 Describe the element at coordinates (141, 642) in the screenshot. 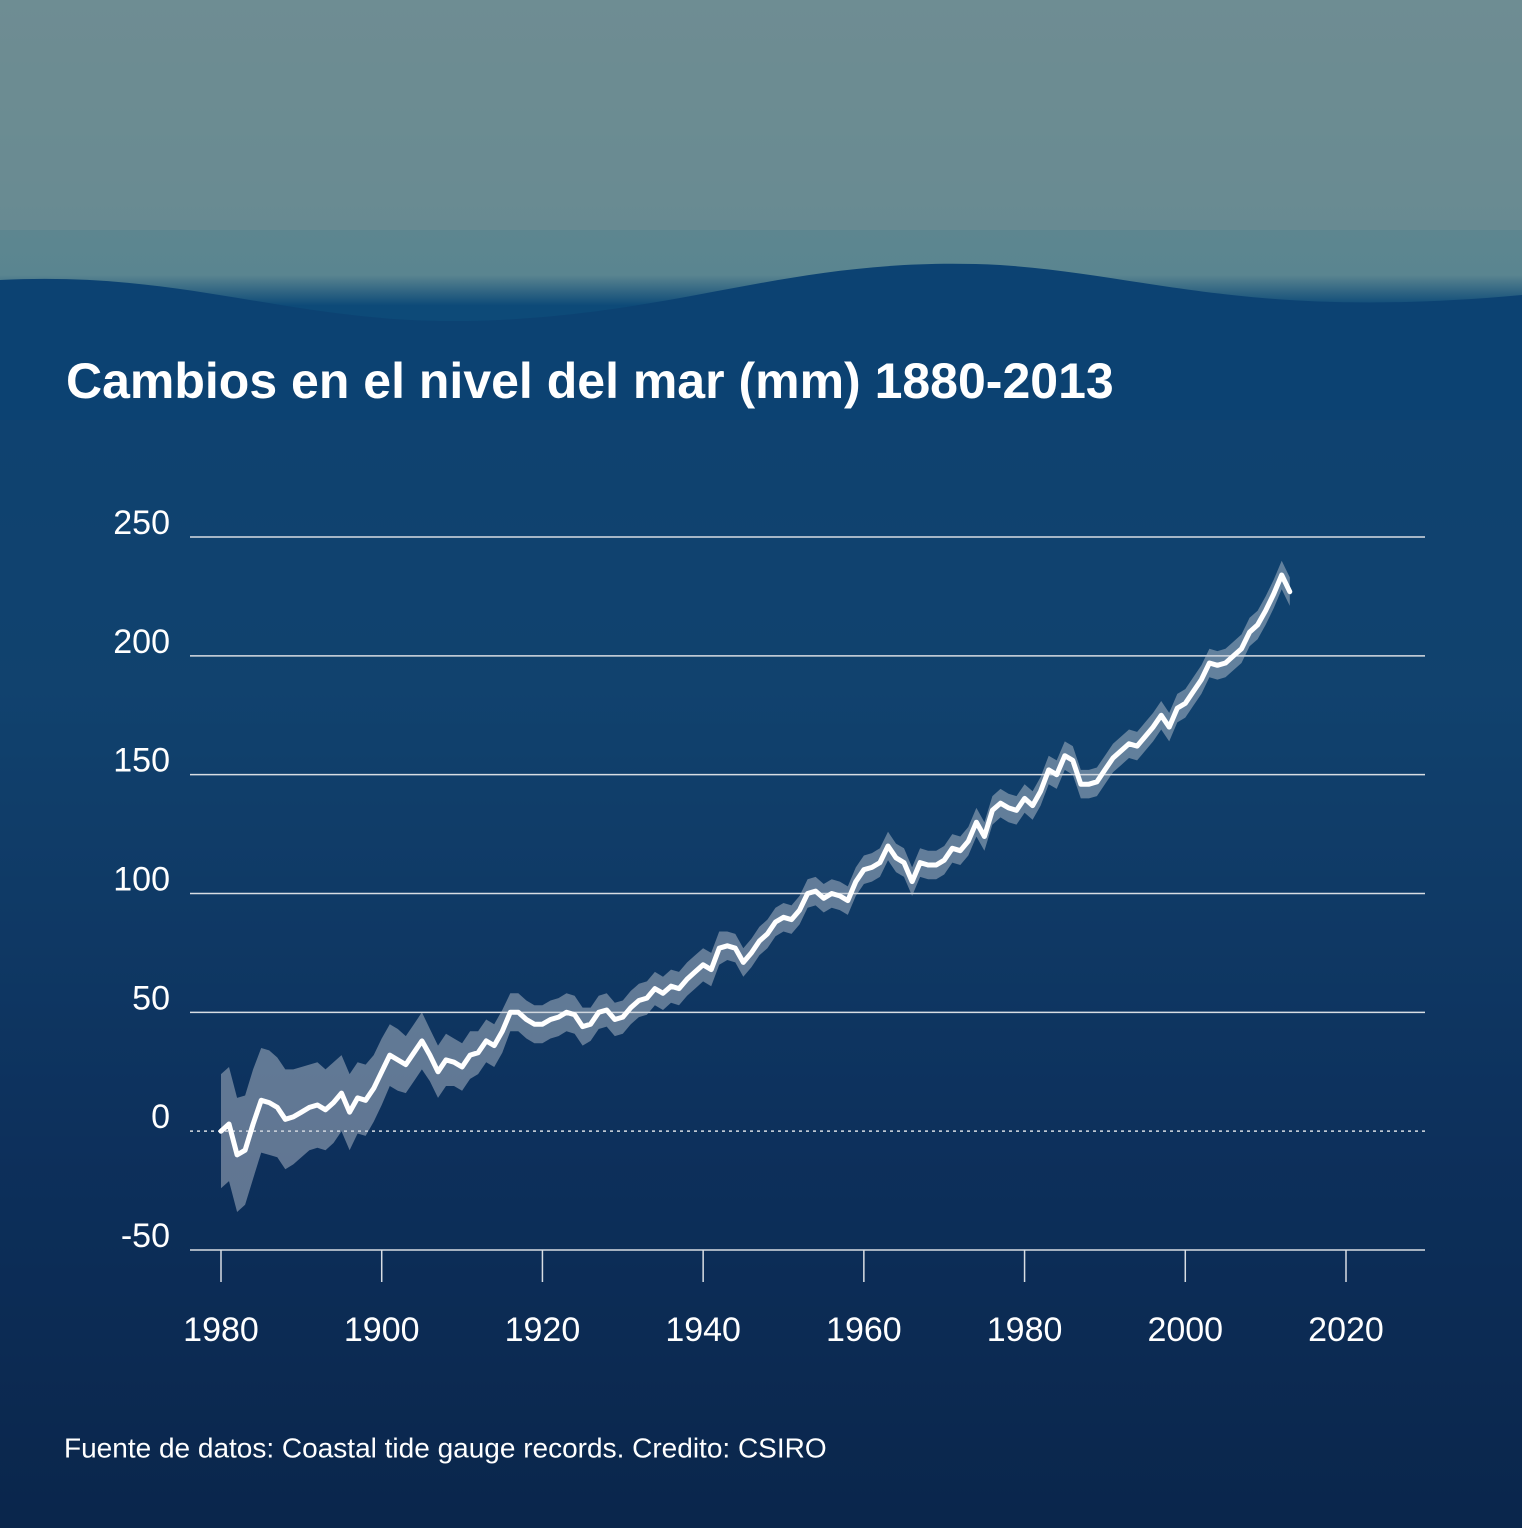

I see `y-tick-label: 200` at that location.